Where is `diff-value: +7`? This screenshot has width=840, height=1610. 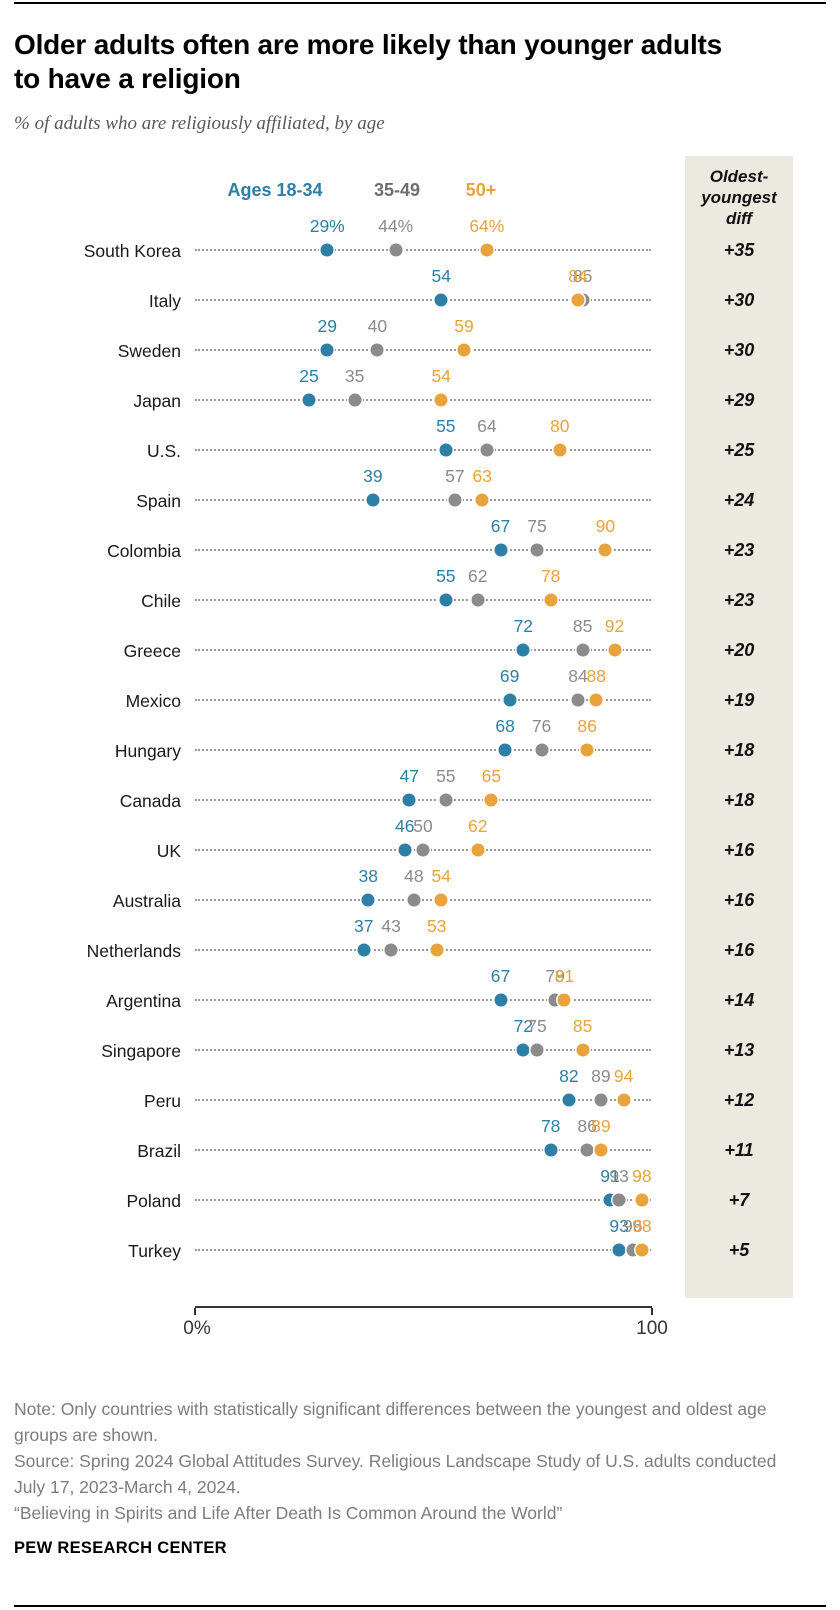
diff-value: +7 is located at coordinates (739, 1200).